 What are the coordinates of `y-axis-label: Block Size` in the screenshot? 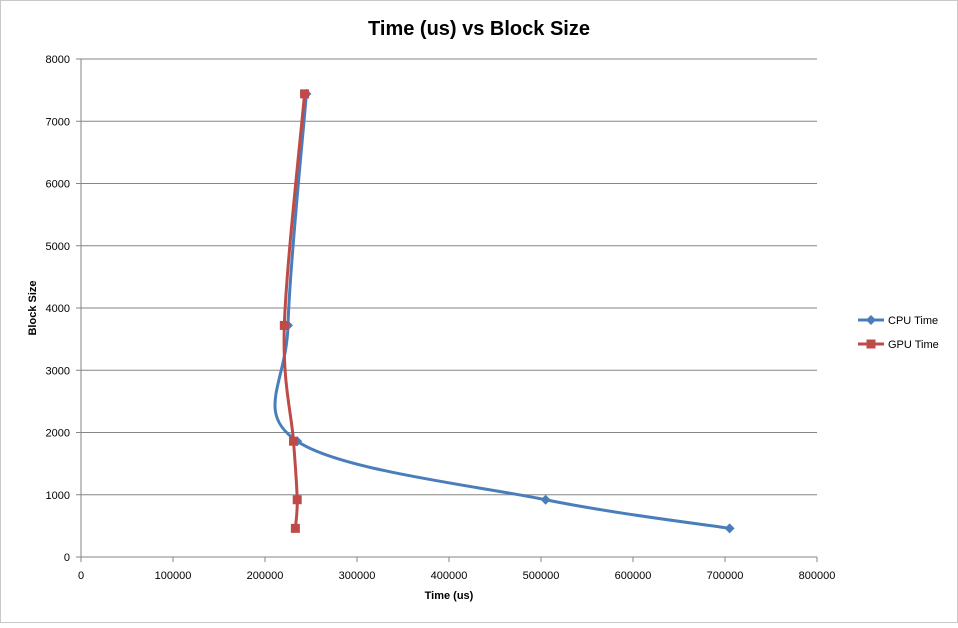 It's located at (33, 307).